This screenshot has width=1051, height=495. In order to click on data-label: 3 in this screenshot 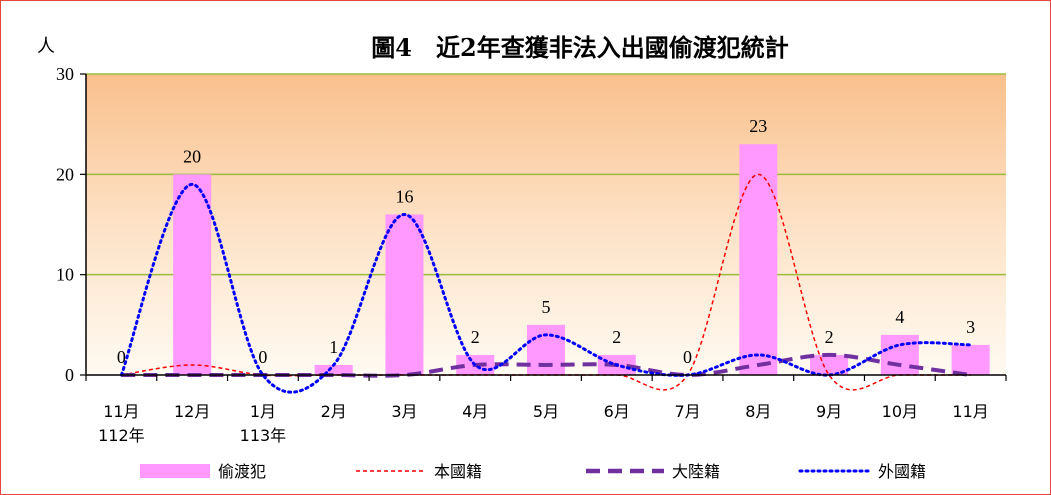, I will do `click(970, 327)`.